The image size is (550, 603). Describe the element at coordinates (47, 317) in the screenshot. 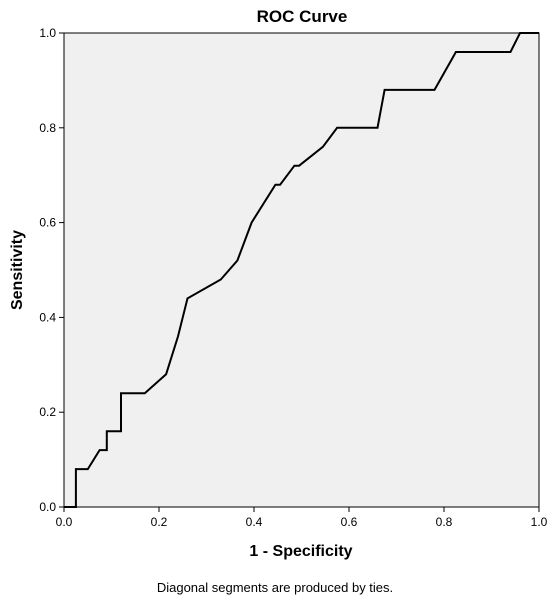

I see `y-tick-label: 0.4` at that location.